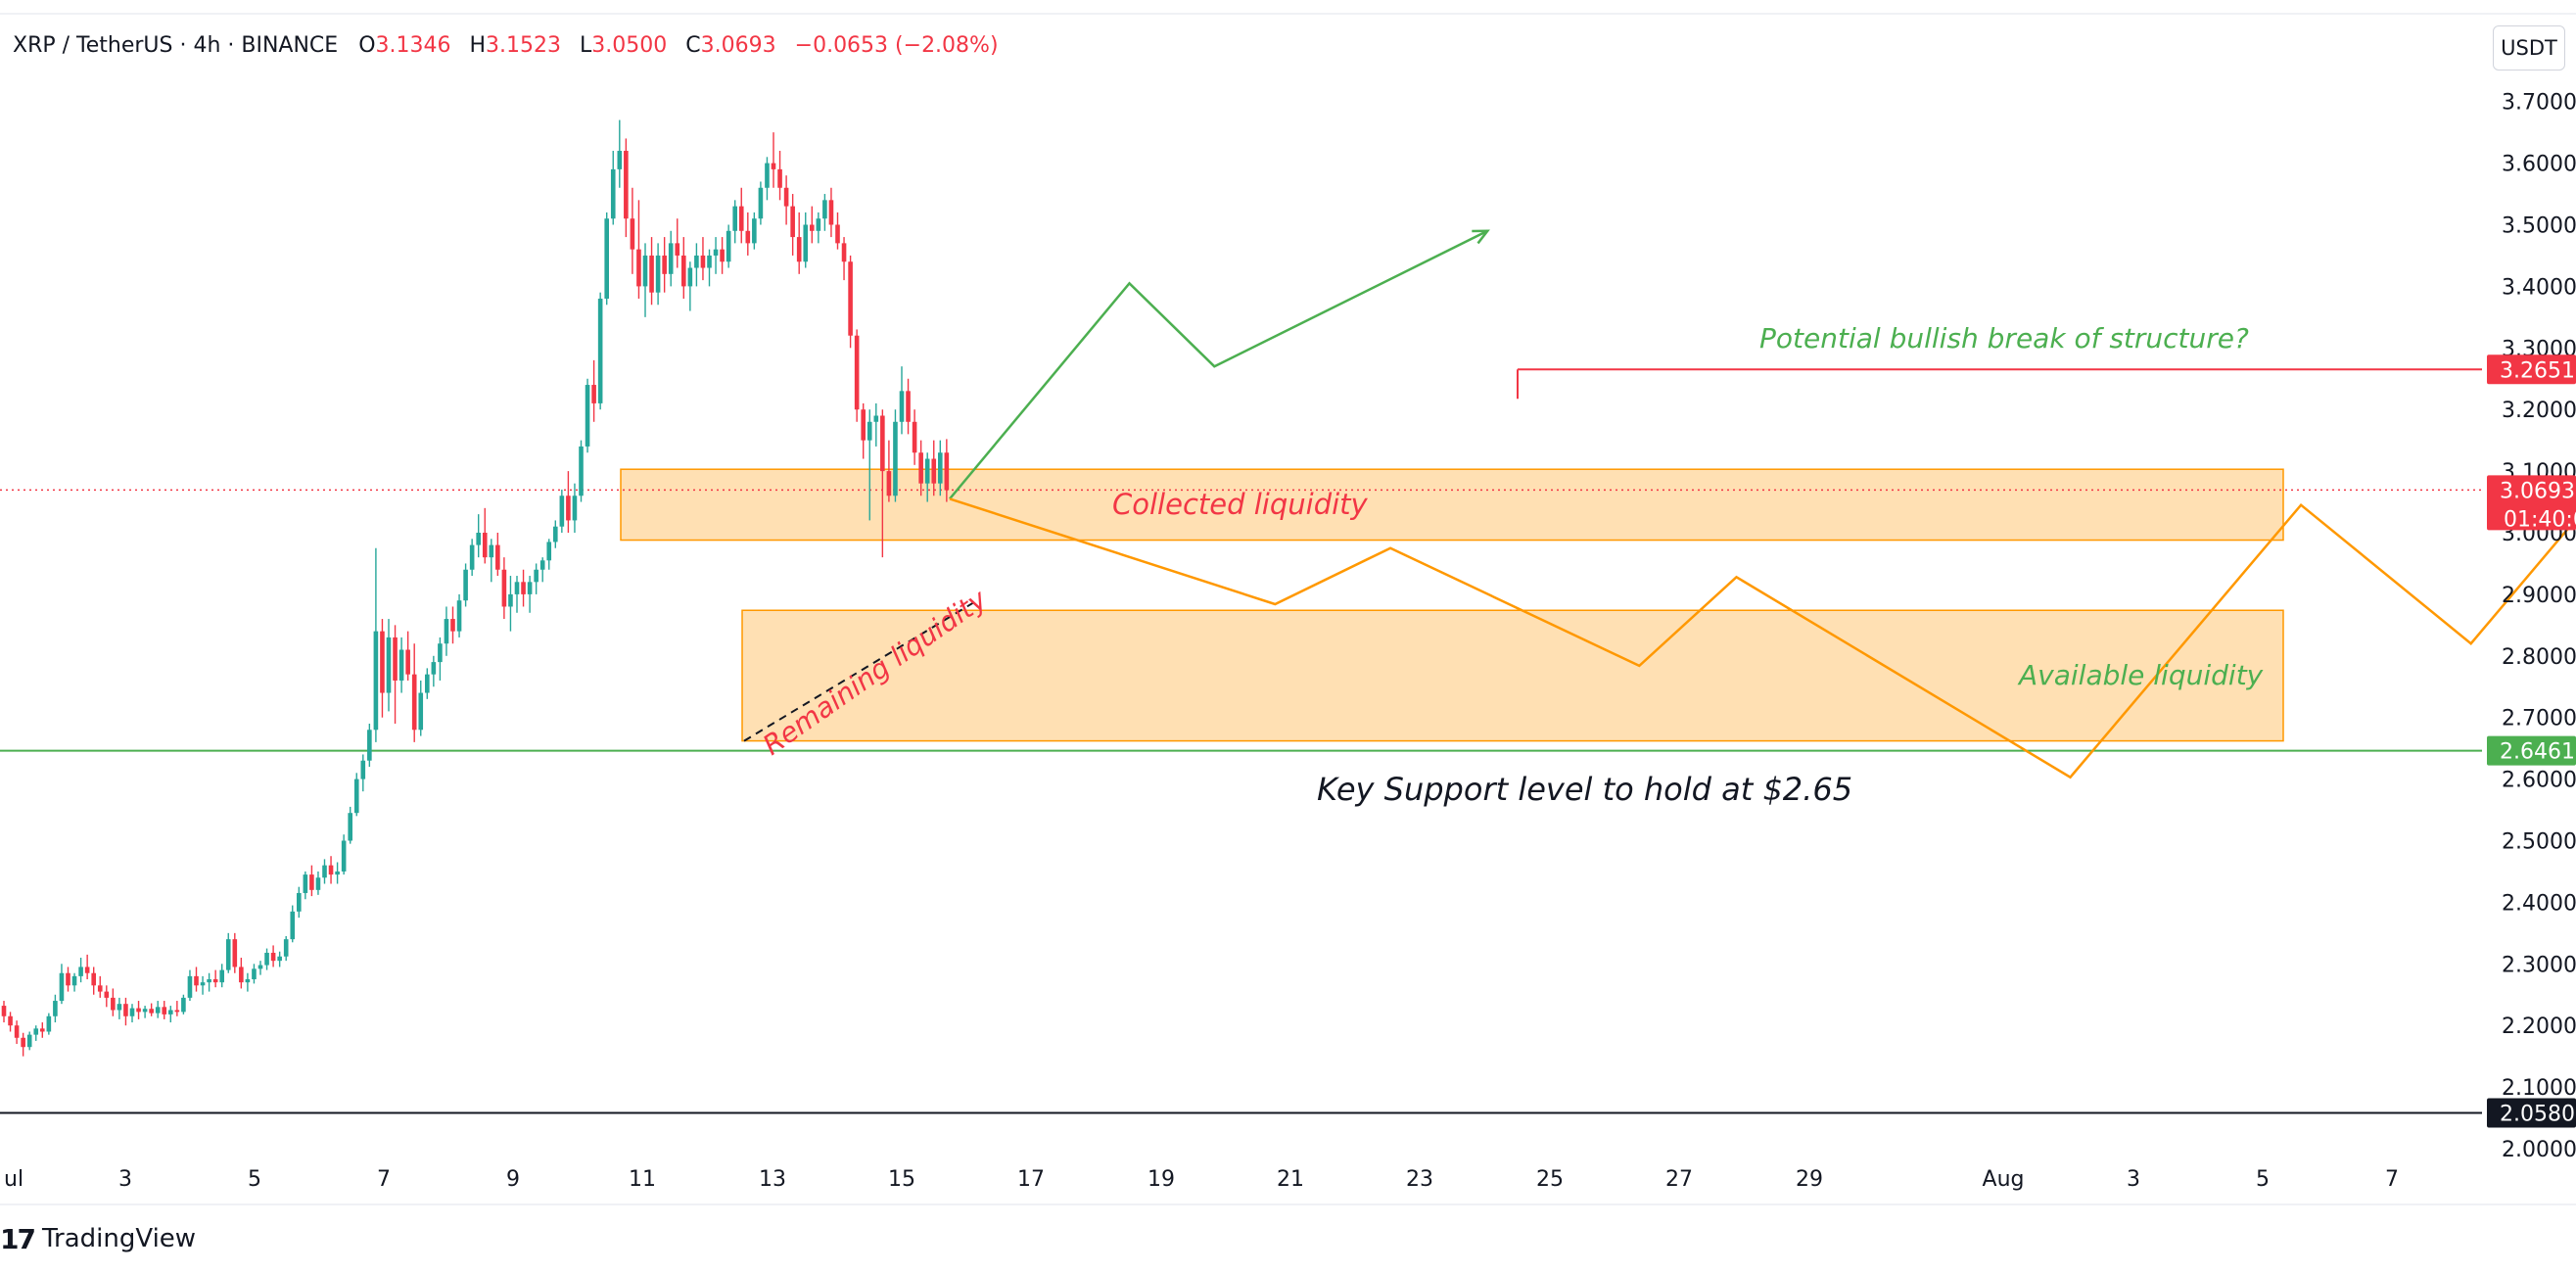 Image resolution: width=2576 pixels, height=1274 pixels. I want to click on tradingview-brand: 17 TradingView, so click(98, 1238).